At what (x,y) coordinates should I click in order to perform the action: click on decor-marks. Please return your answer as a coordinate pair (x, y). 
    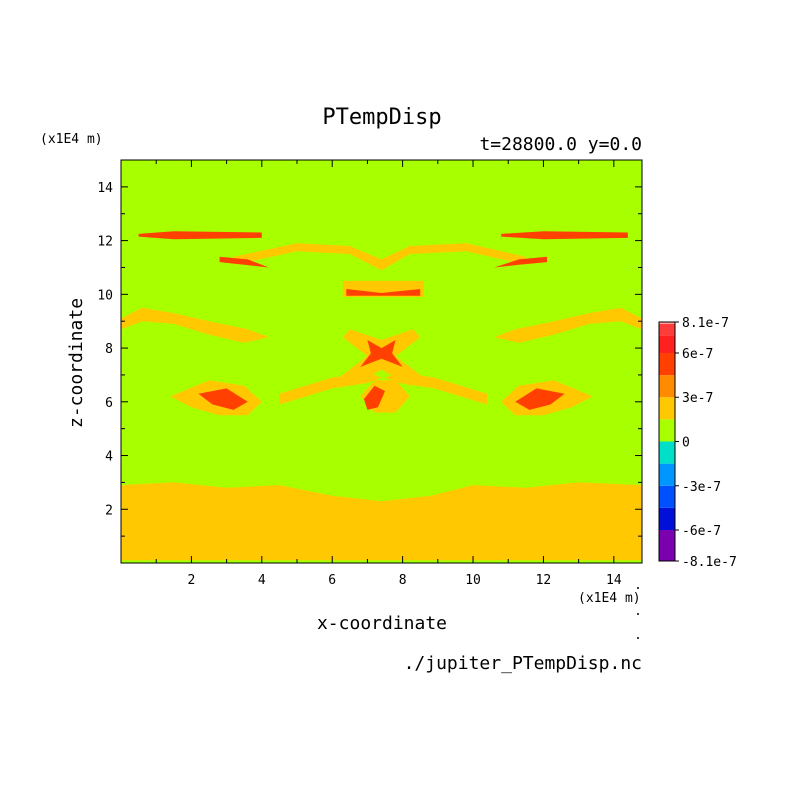
    Looking at the image, I should click on (638, 613).